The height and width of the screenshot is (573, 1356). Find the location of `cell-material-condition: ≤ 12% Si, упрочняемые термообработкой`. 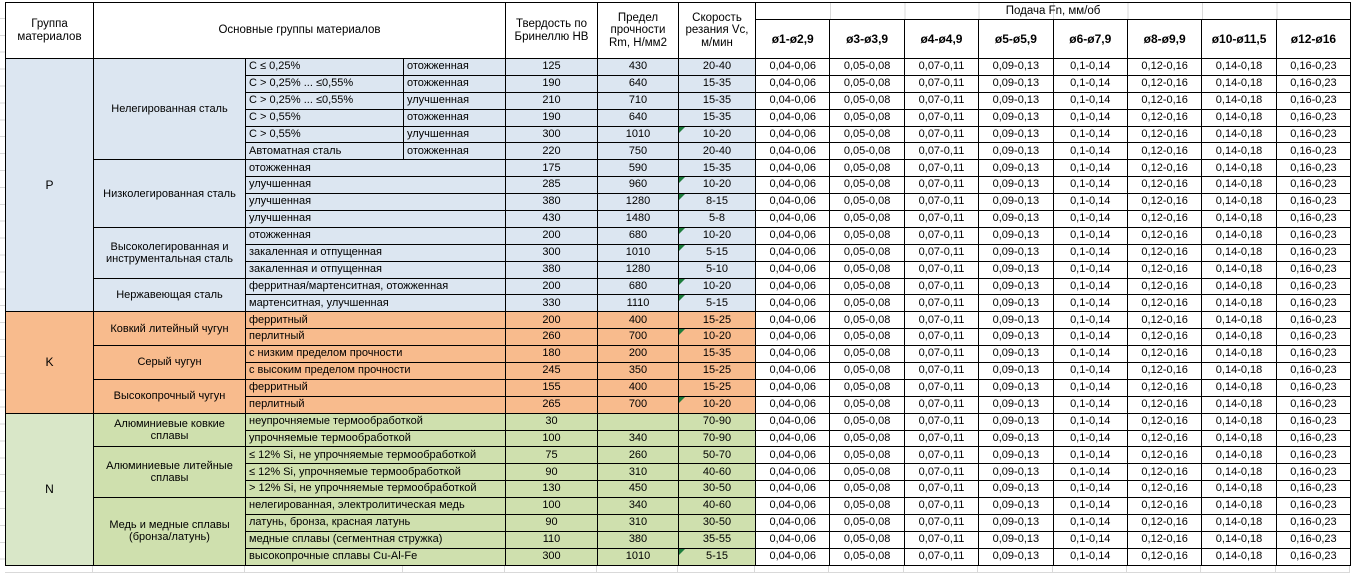

cell-material-condition: ≤ 12% Si, упрочняемые термообработкой is located at coordinates (375, 472).